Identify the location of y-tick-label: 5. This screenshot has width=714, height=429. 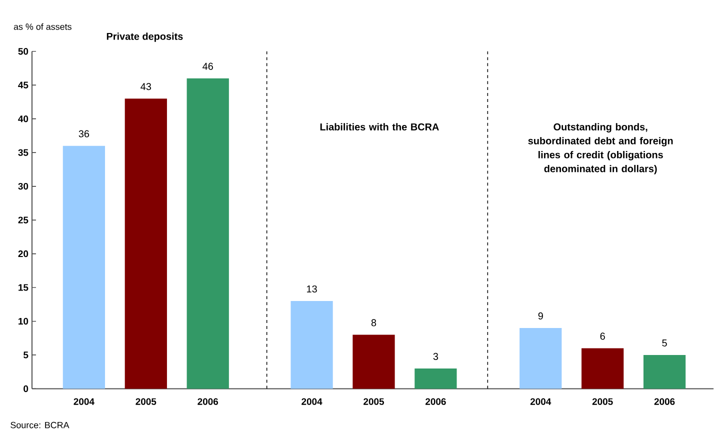
(26, 355).